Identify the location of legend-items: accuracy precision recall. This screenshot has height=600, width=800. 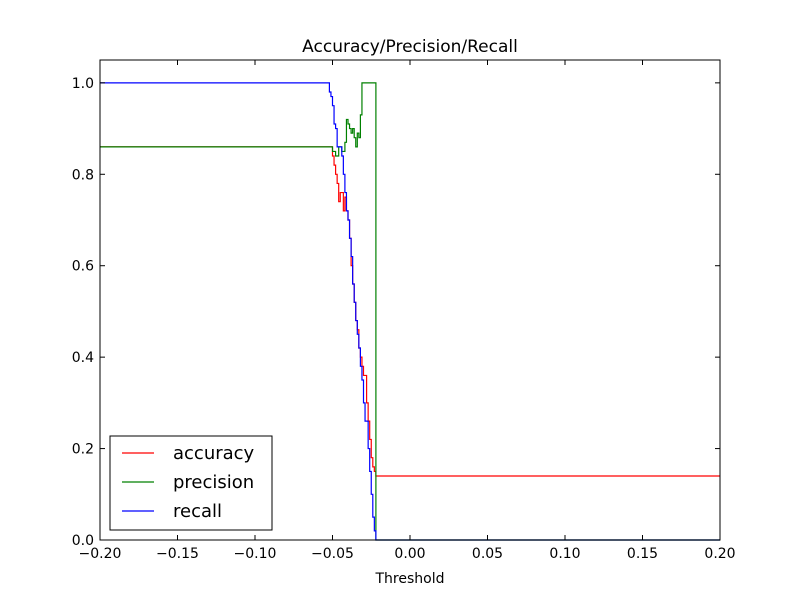
(188, 482).